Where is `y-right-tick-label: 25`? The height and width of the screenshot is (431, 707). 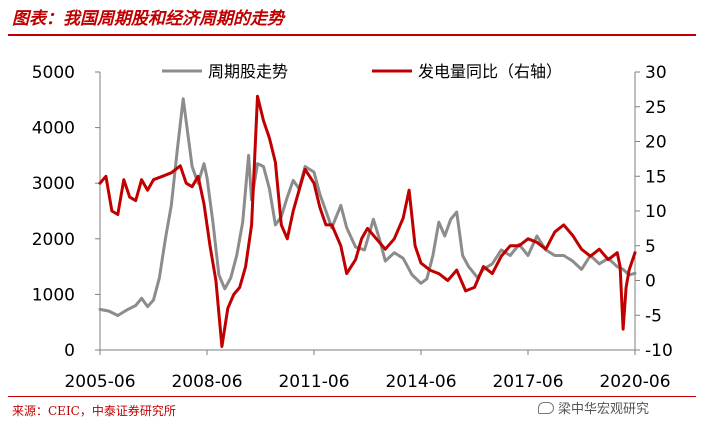 y-right-tick-label: 25 is located at coordinates (656, 108).